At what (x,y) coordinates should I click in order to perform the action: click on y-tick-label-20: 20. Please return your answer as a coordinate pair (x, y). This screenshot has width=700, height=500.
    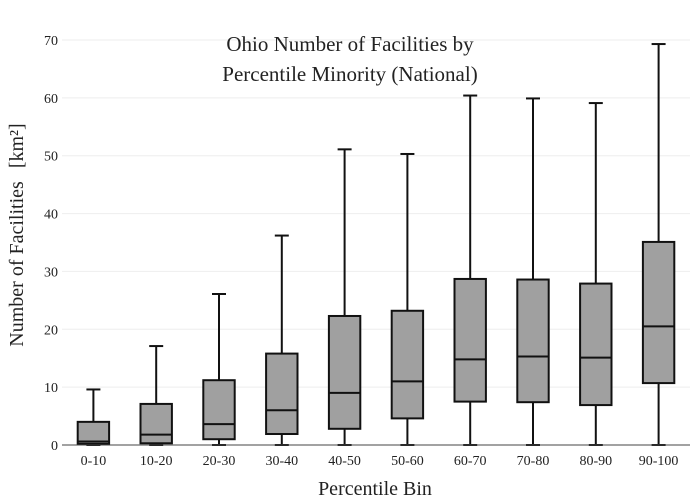
    Looking at the image, I should click on (51, 330).